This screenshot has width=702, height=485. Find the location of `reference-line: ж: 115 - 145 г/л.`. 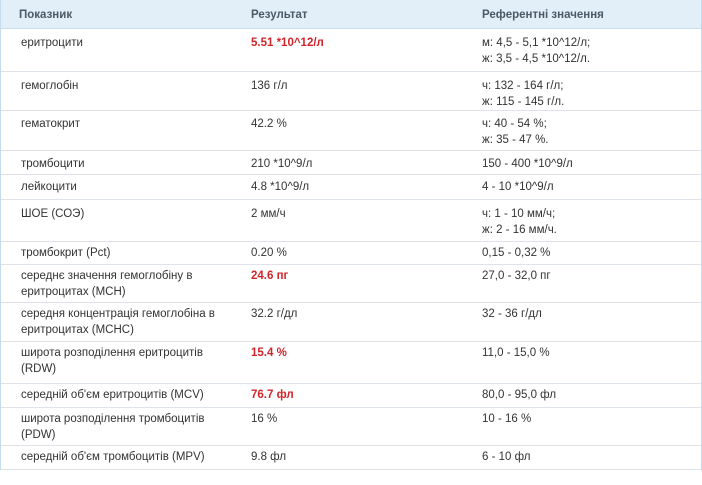

reference-line: ж: 115 - 145 г/л. is located at coordinates (523, 102).